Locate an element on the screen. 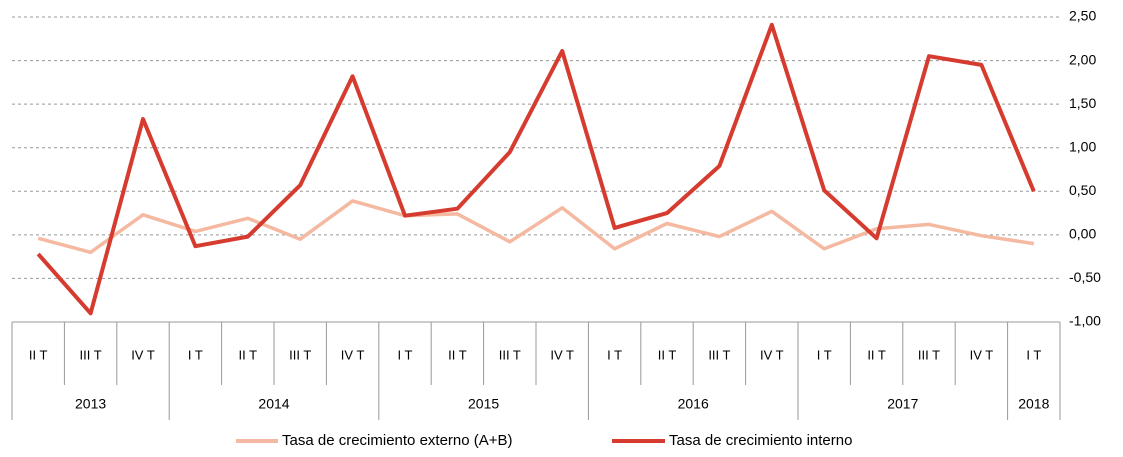 This screenshot has width=1123, height=457. group-label: 2017 is located at coordinates (902, 404).